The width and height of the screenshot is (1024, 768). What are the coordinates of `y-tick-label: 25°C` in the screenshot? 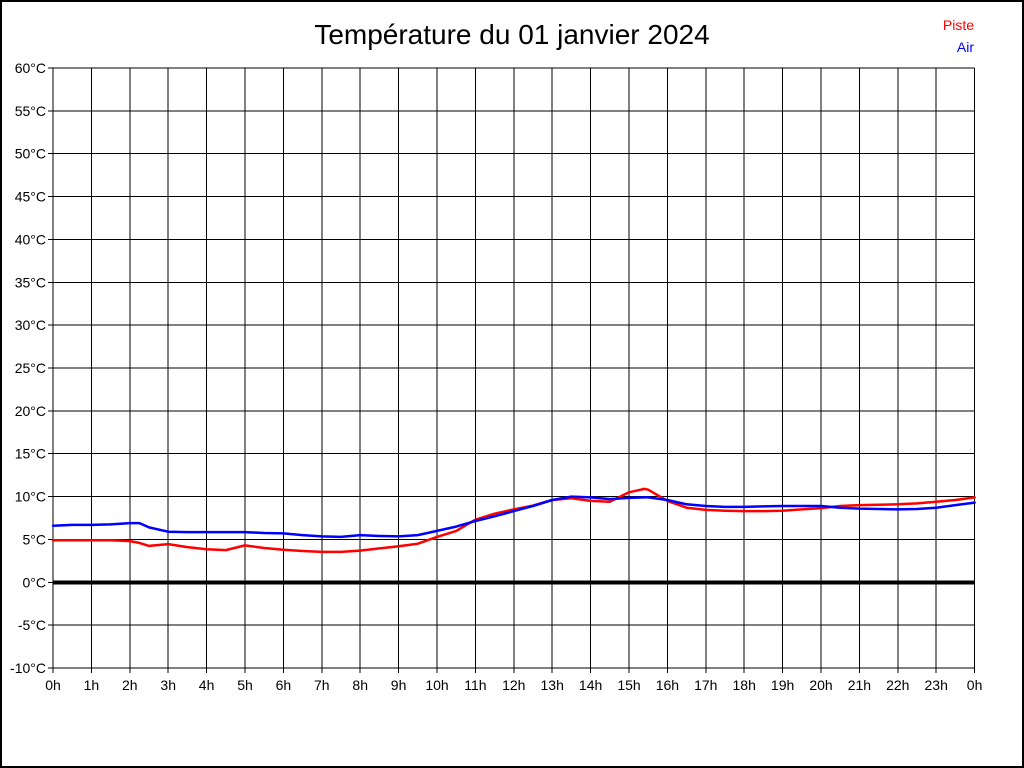 It's located at (30, 368).